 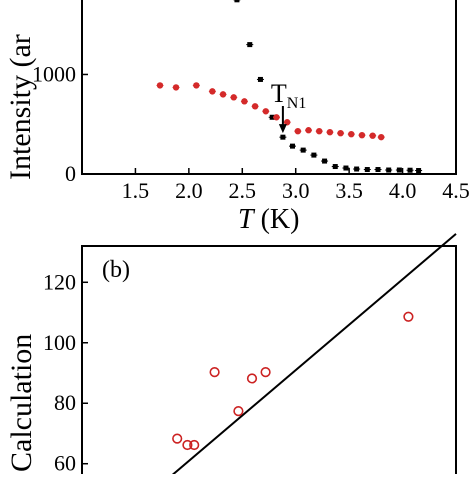 I want to click on y-tick-label: 80, so click(x=65, y=402).